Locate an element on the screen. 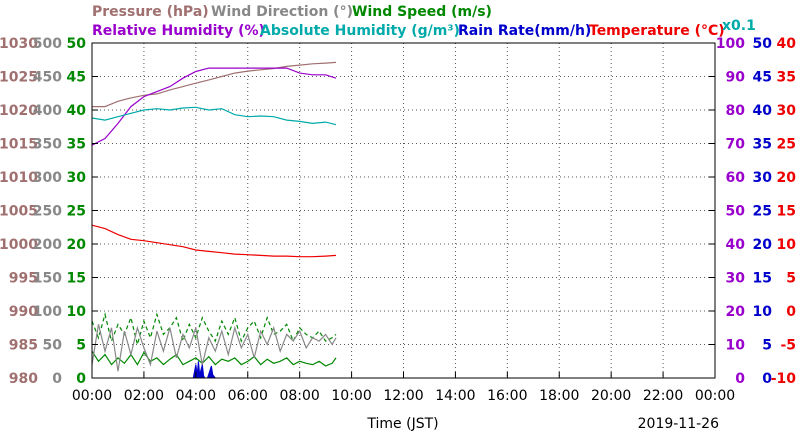 This screenshot has height=434, width=800. y-tick-label-wind-direction: 300 is located at coordinates (47, 178).